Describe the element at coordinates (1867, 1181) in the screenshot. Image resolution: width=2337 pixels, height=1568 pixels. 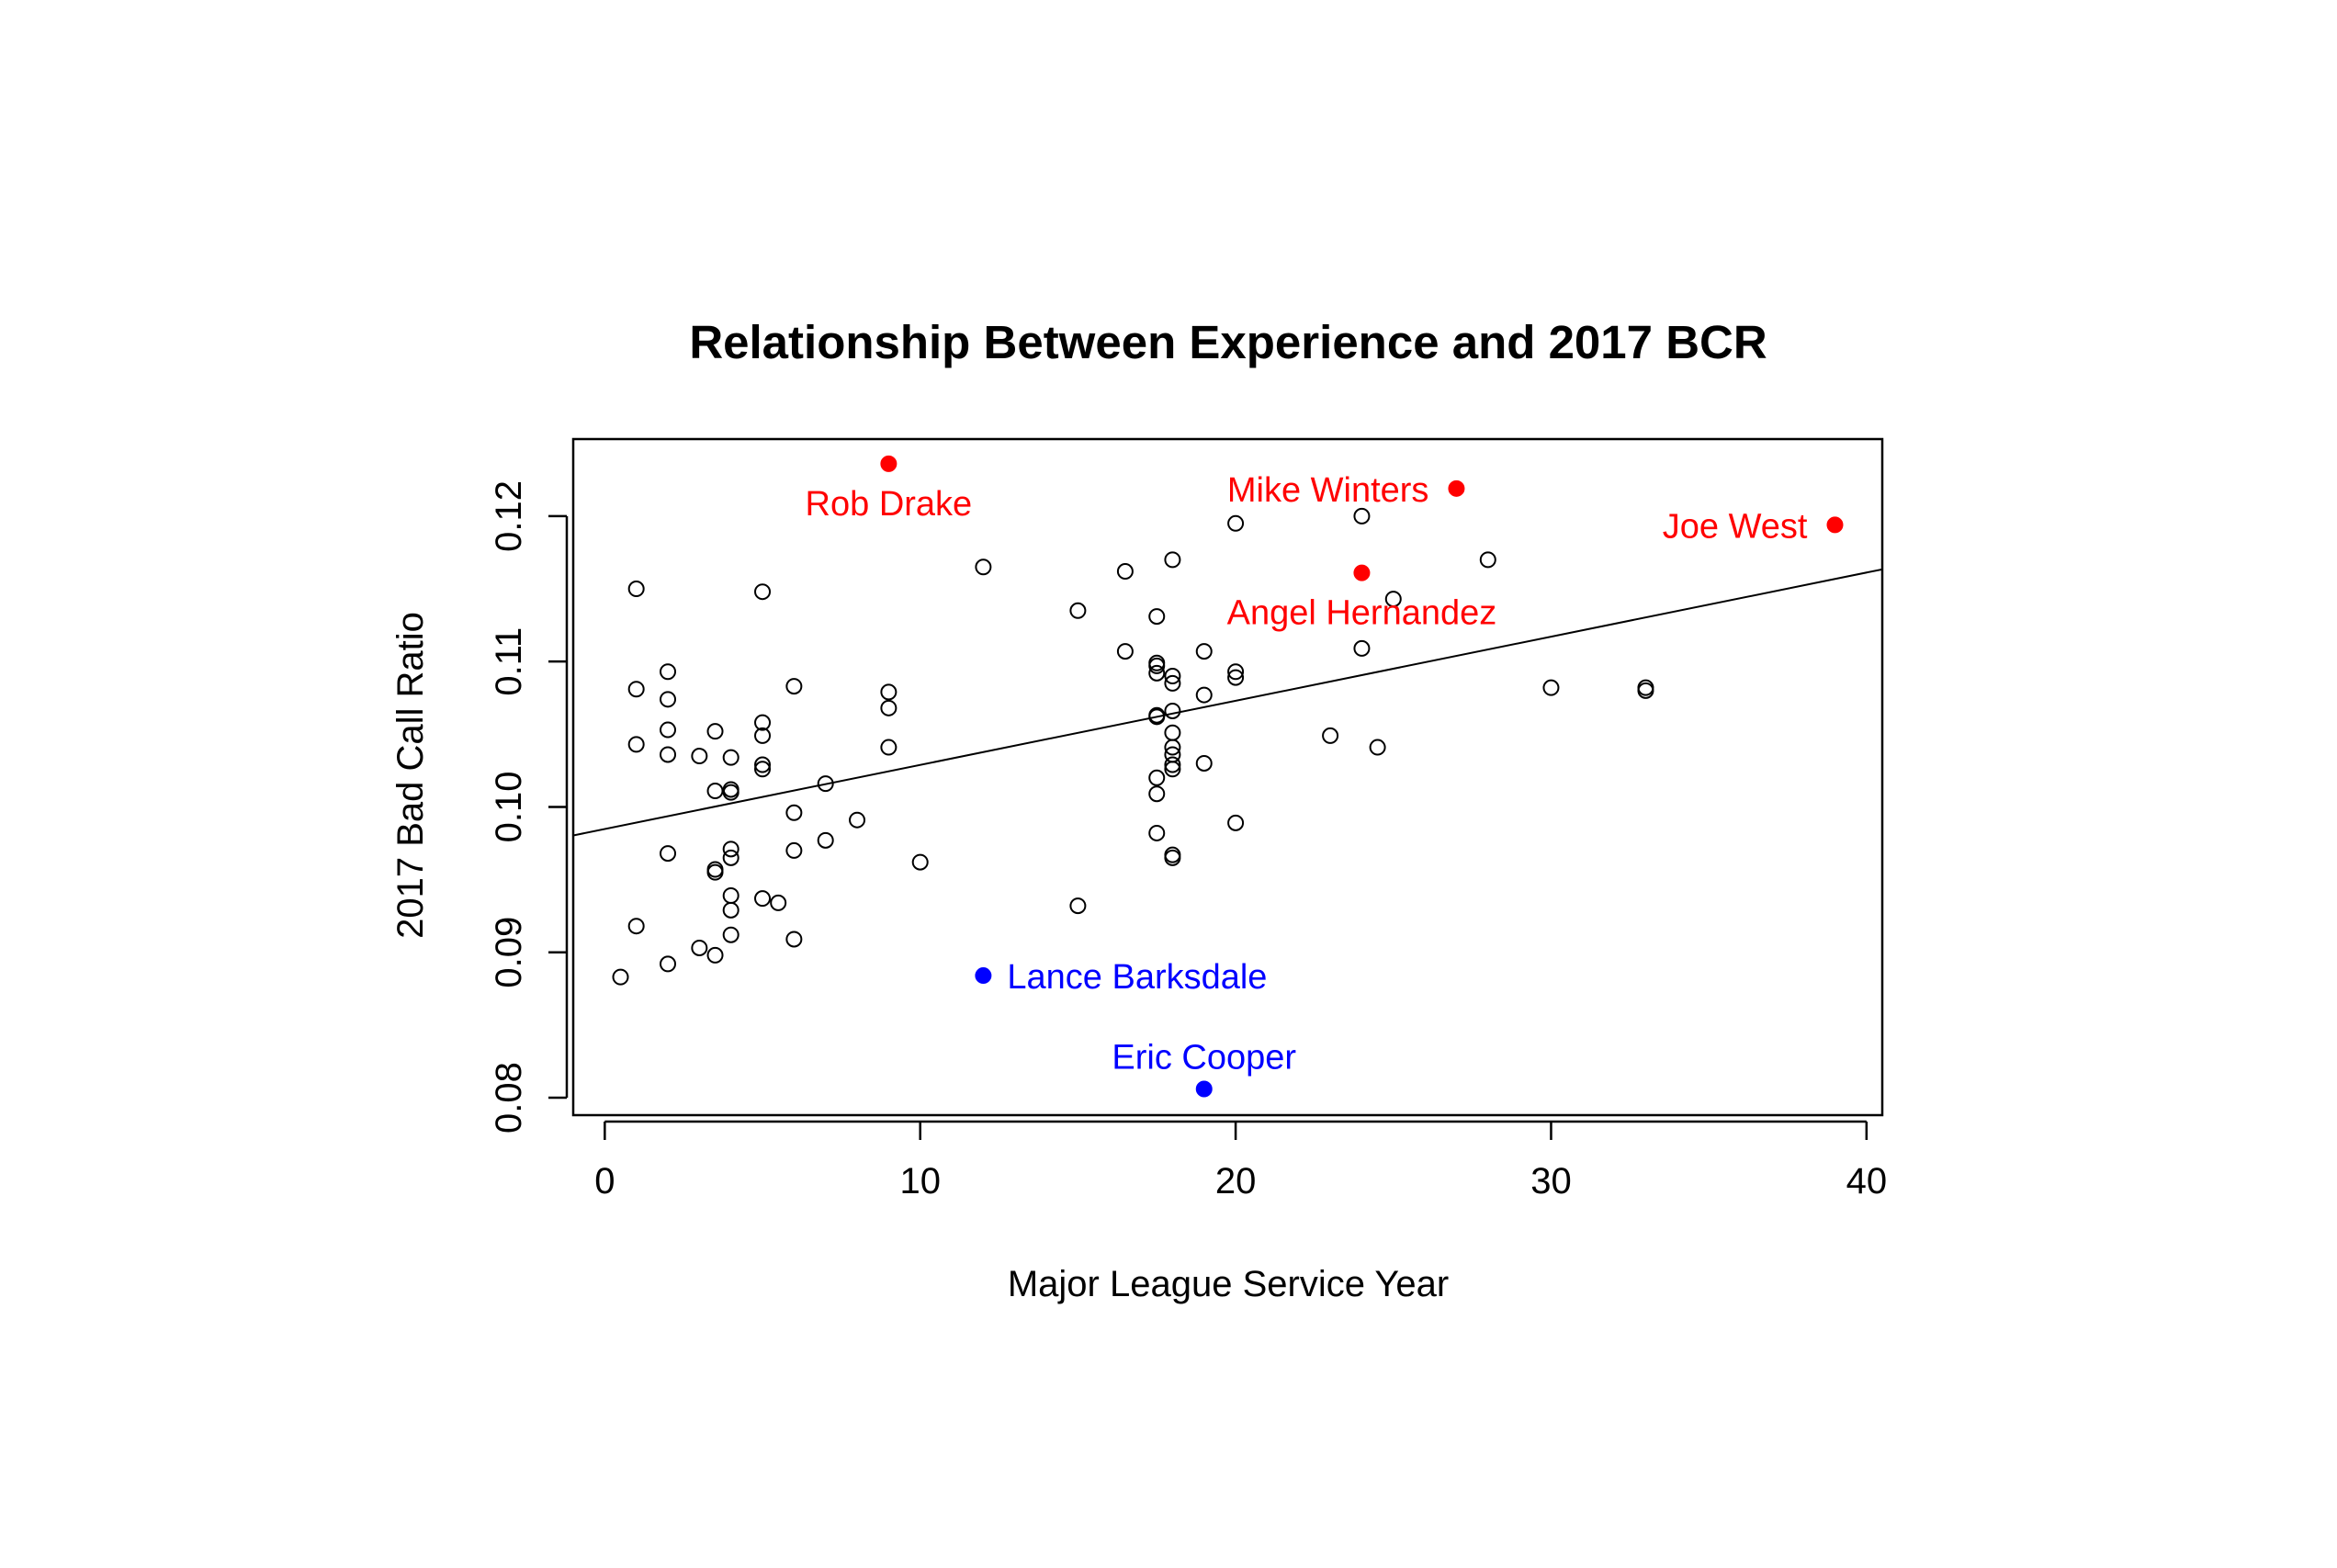
I see `x-tick-label: 40` at that location.